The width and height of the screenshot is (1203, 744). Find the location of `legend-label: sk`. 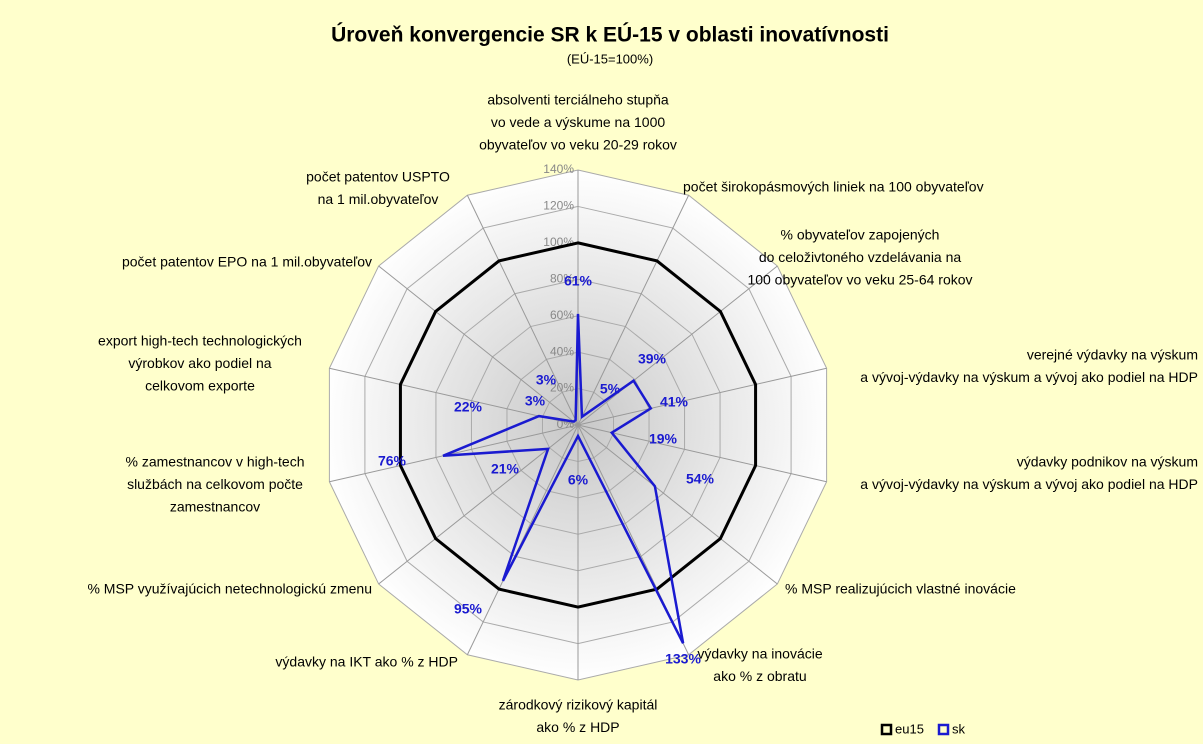

legend-label: sk is located at coordinates (959, 728).